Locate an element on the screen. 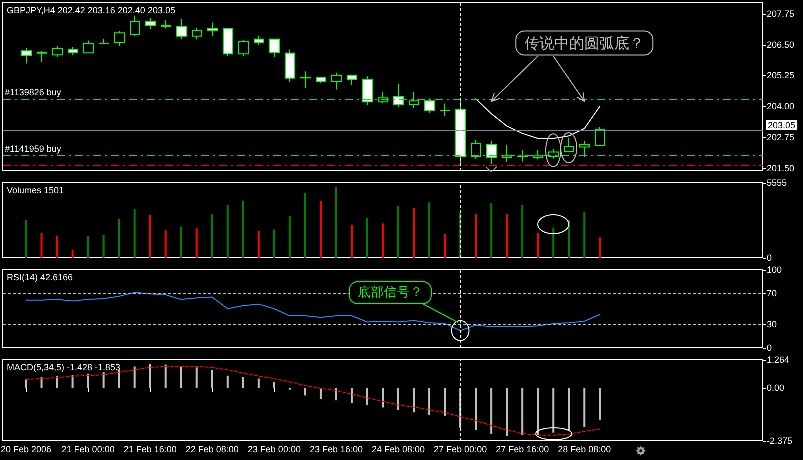  y-tick-label: 204.00 is located at coordinates (781, 107).